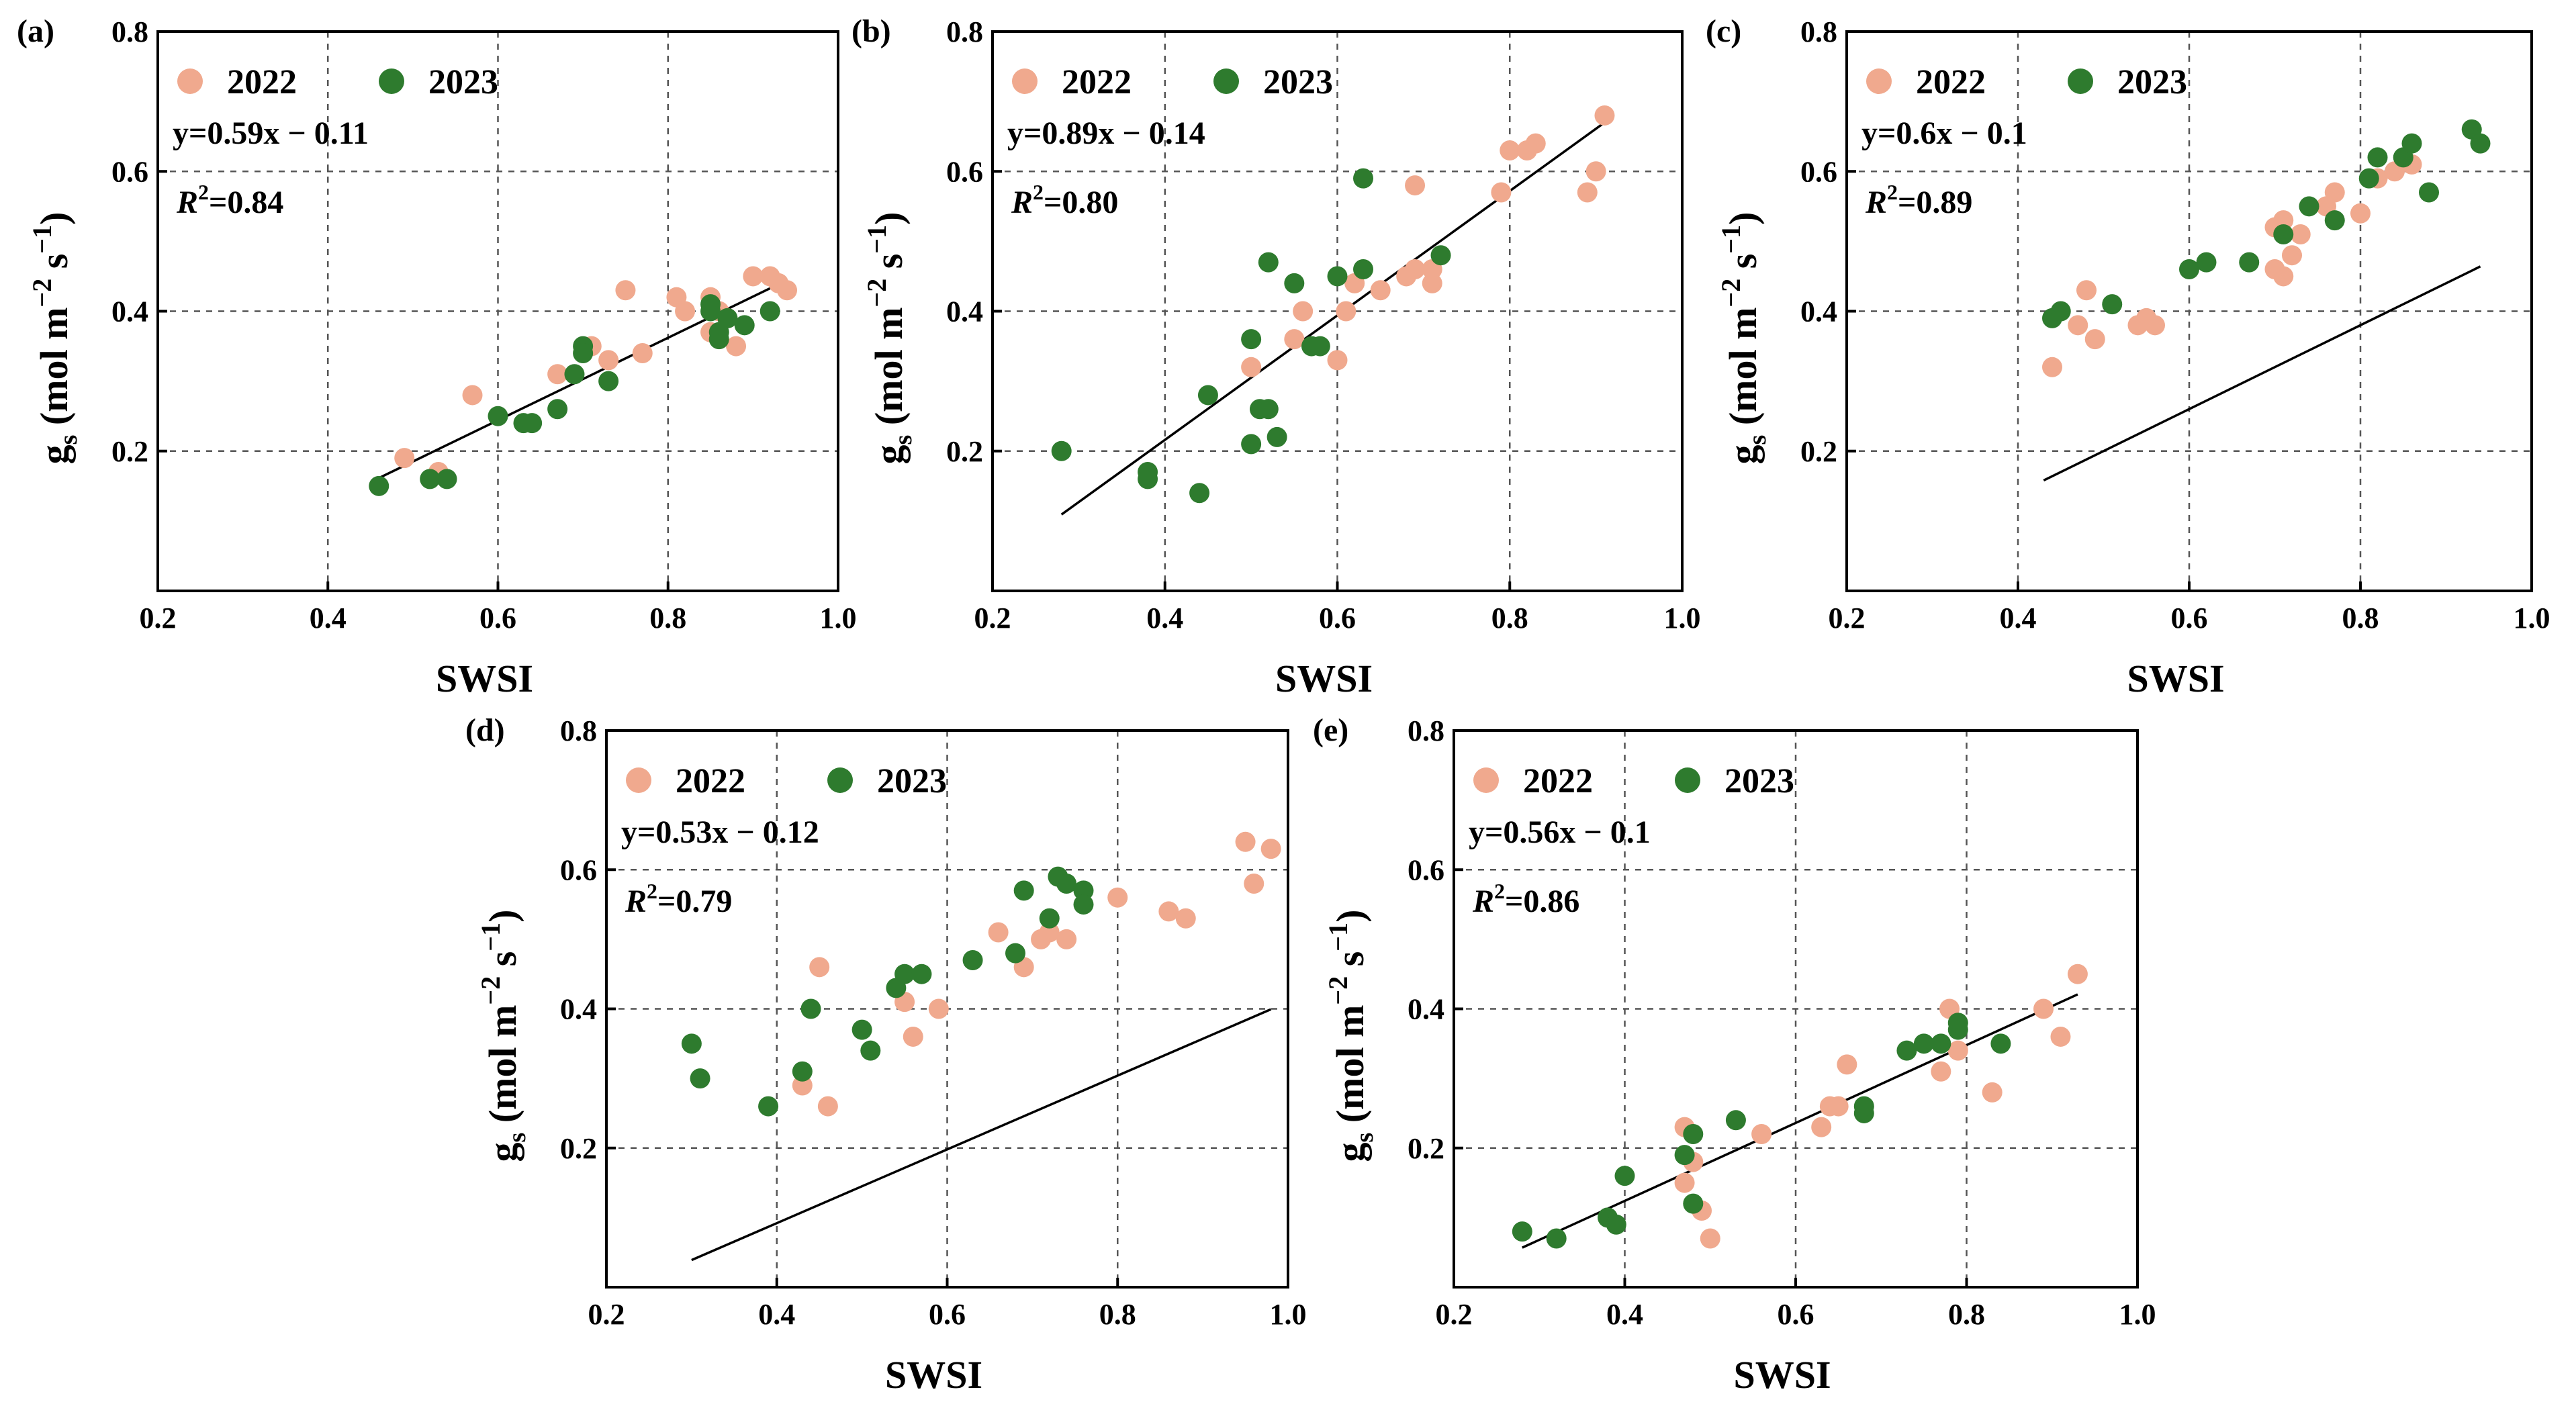 Image resolution: width=2576 pixels, height=1404 pixels. What do you see at coordinates (1918, 200) in the screenshot?
I see `r-squared: R2=0.89` at bounding box center [1918, 200].